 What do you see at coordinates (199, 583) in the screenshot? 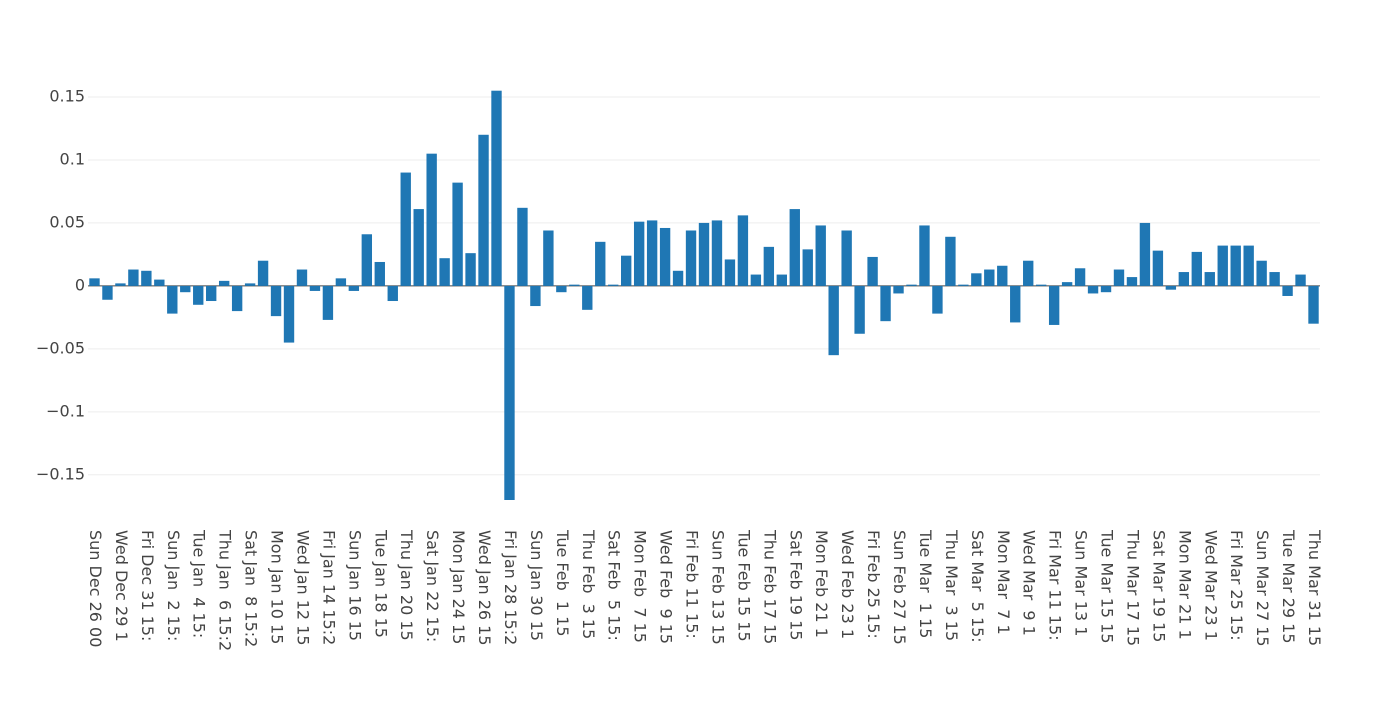
I see `x-tick-label: Tue Jan 4 15:` at bounding box center [199, 583].